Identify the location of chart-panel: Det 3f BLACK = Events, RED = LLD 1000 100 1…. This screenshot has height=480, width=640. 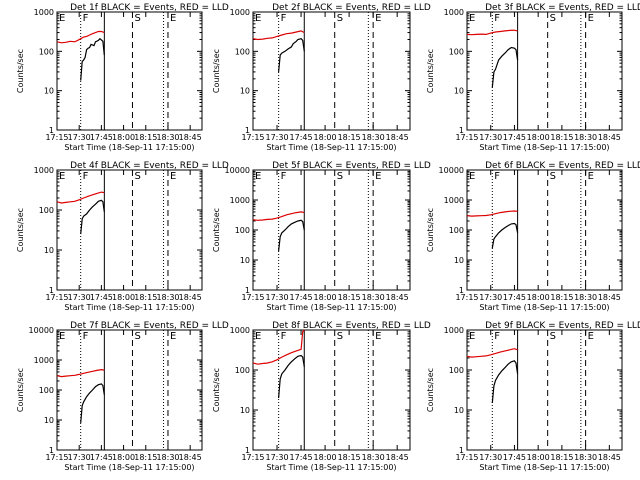
(533, 77).